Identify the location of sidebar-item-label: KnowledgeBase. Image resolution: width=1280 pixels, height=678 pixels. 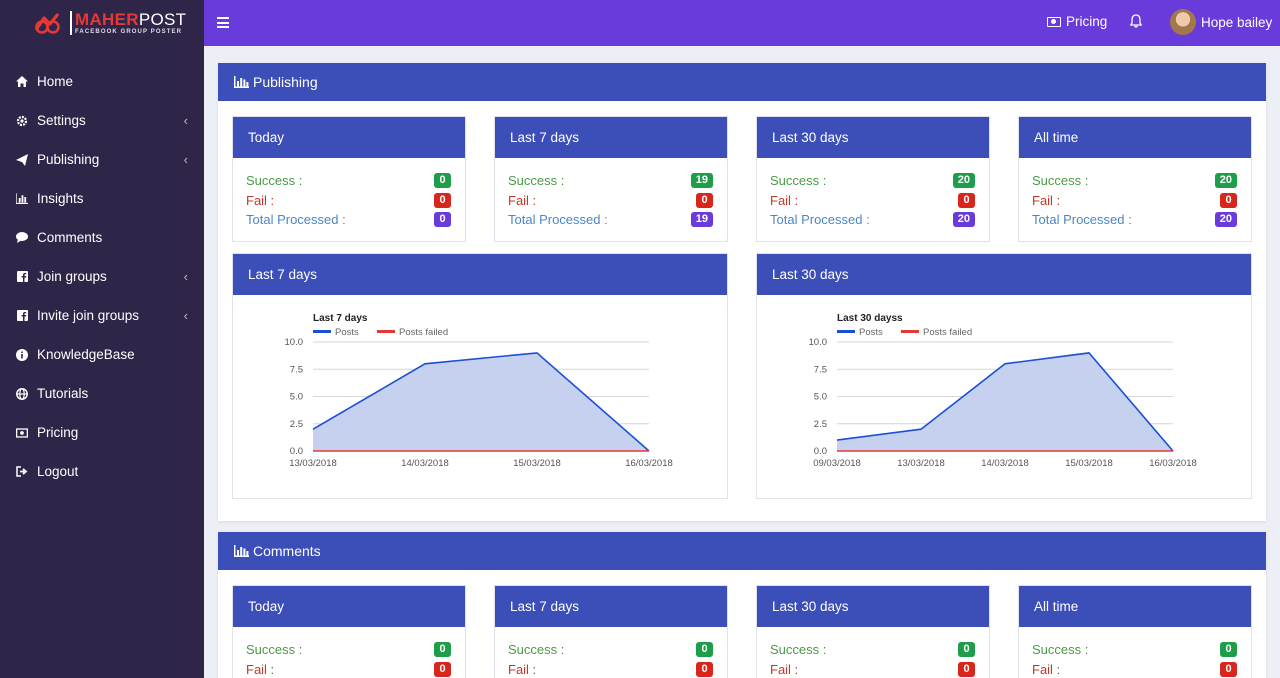
(86, 354).